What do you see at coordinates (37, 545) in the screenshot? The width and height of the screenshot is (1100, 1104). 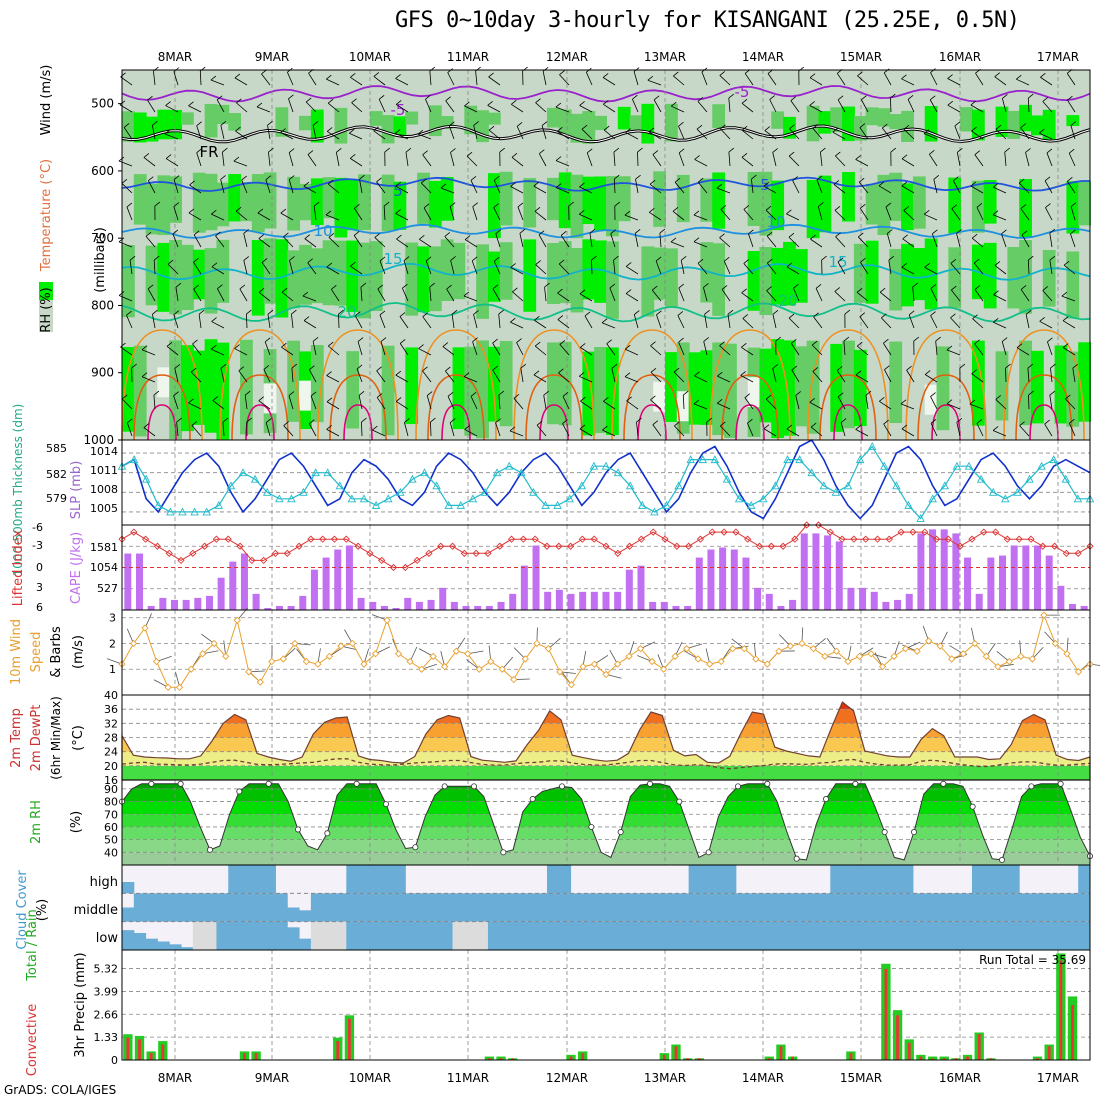 I see `li-tick-label: -3` at bounding box center [37, 545].